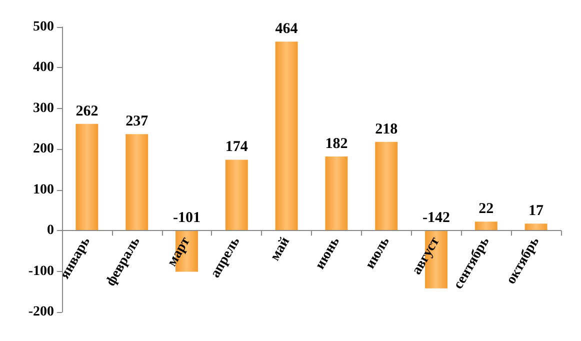 The width and height of the screenshot is (581, 341). I want to click on y-tick-label: 400, so click(43, 68).